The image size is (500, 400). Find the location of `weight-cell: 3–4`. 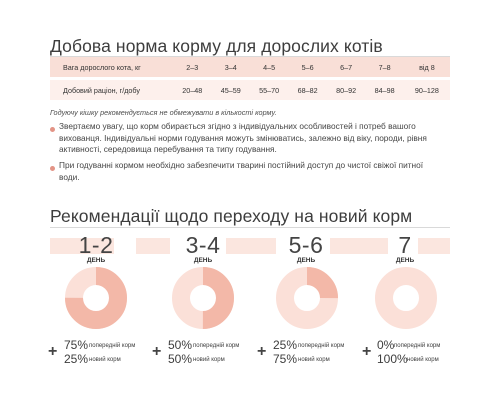

weight-cell: 3–4 is located at coordinates (230, 68).